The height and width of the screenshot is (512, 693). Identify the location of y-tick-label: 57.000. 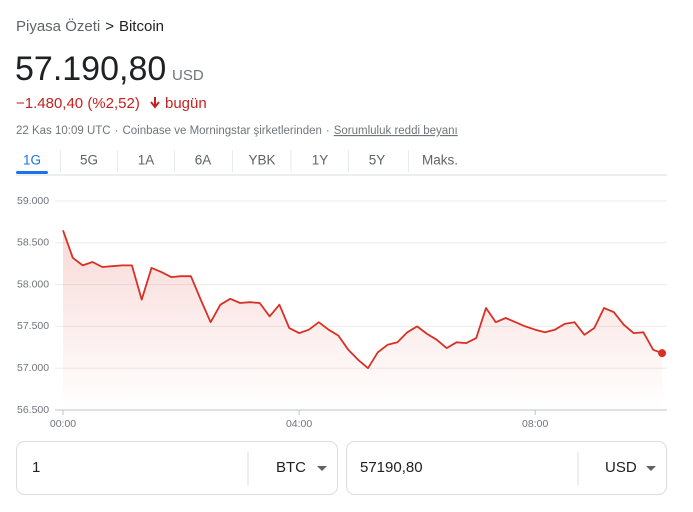
(33, 368).